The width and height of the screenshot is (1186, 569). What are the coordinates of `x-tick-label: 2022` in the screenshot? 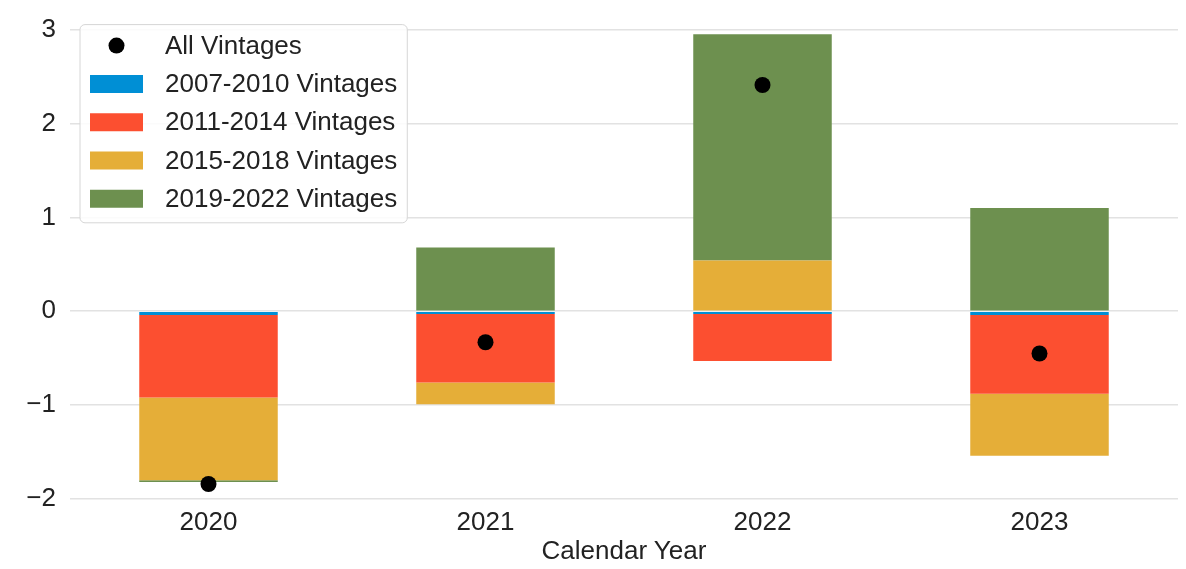 It's located at (762, 520).